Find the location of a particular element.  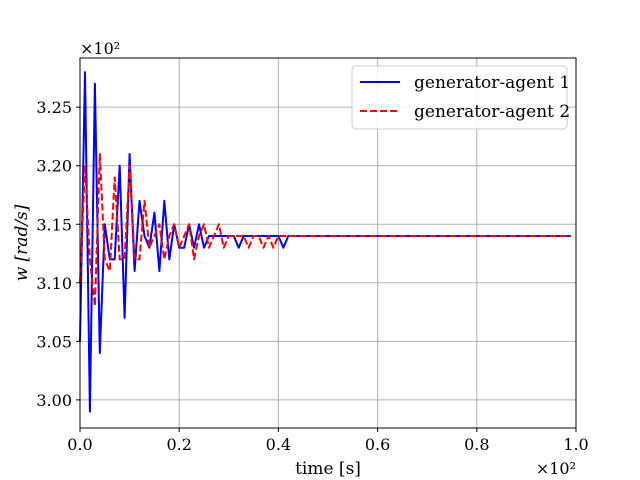

legend-label-generator-agent-2: generator-agent 2 is located at coordinates (492, 112).